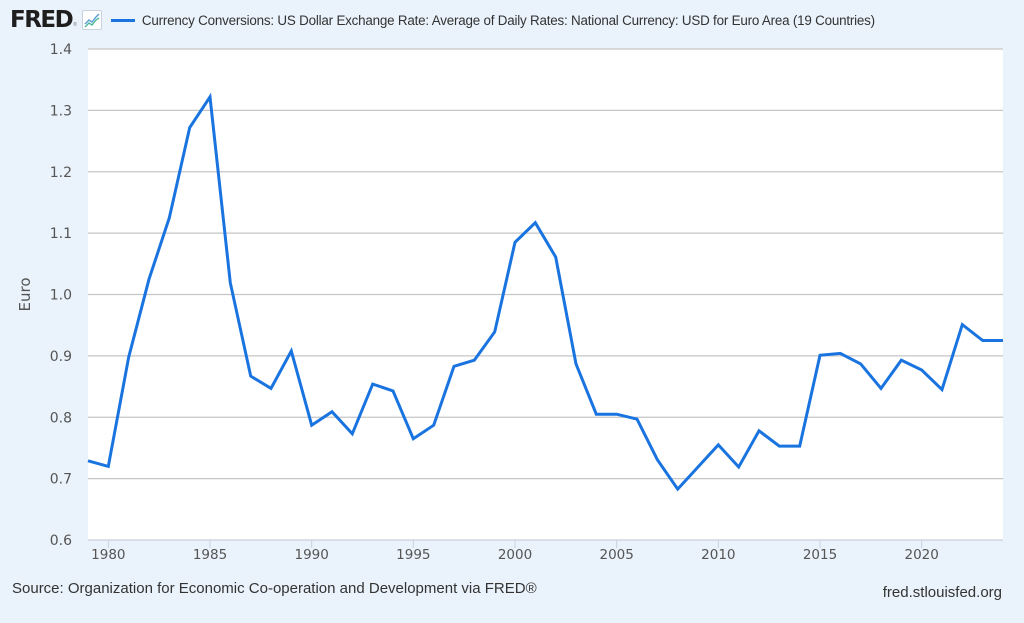 The image size is (1024, 623). What do you see at coordinates (311, 555) in the screenshot?
I see `x-tick-label: 1990` at bounding box center [311, 555].